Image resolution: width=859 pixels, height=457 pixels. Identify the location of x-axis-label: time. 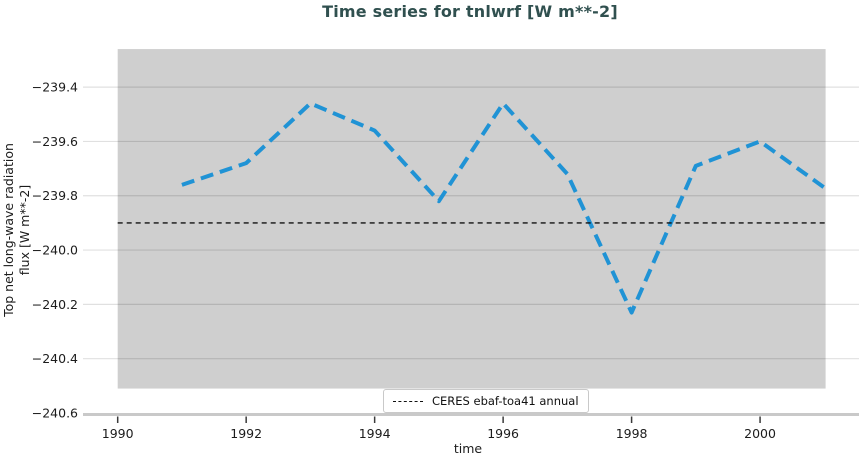
(468, 448).